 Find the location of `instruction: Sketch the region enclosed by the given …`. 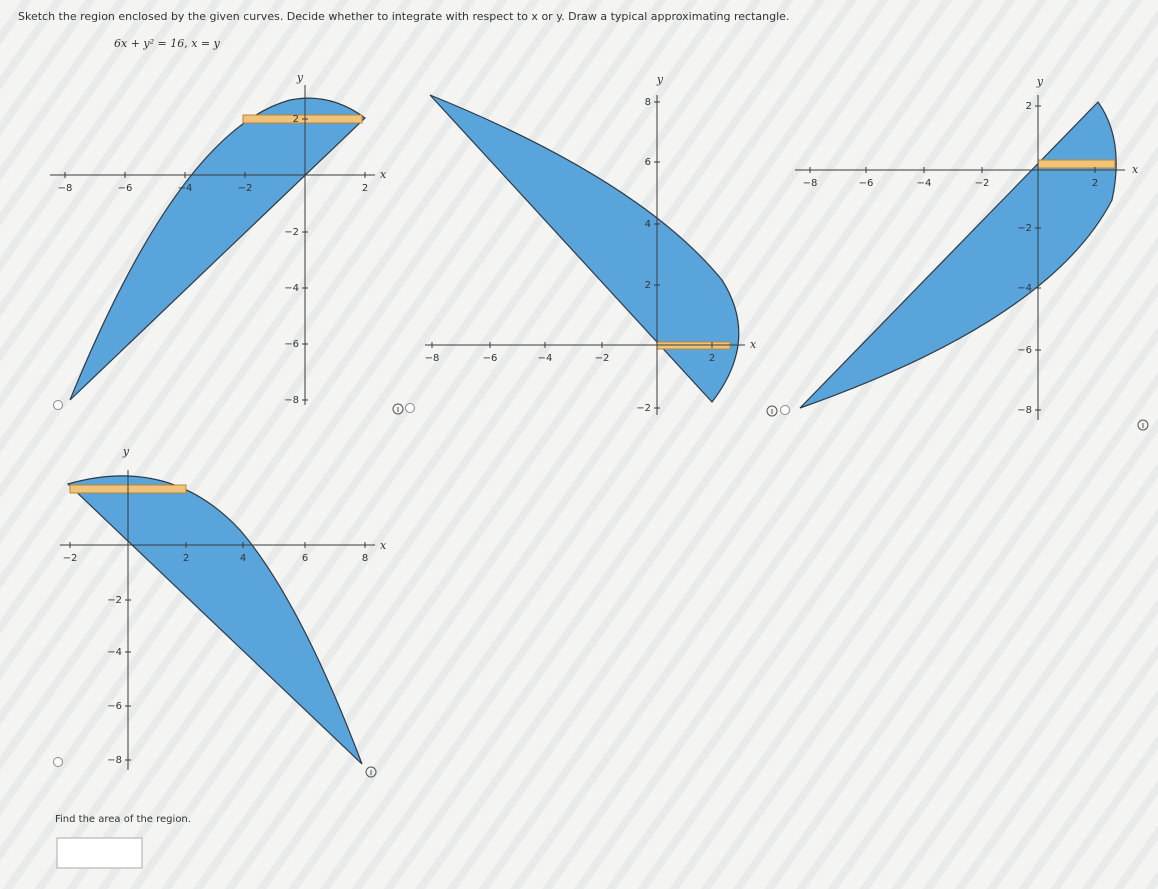

instruction: Sketch the region enclosed by the given … is located at coordinates (403, 16).